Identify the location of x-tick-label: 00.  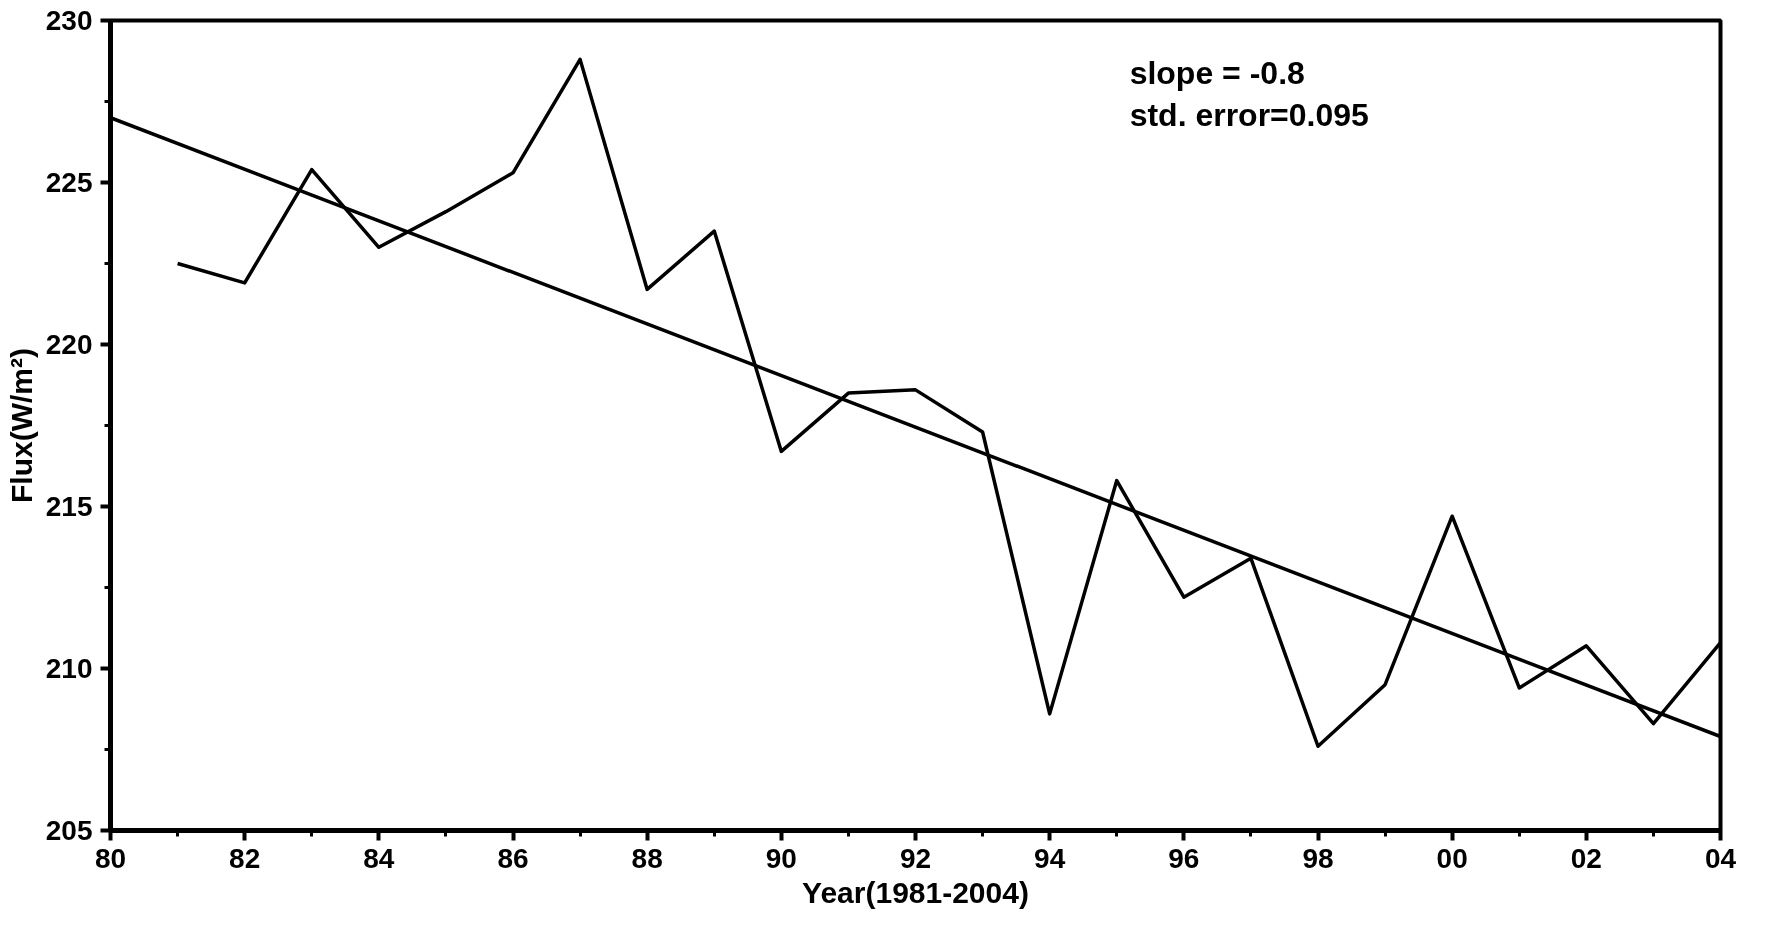
(1452, 858).